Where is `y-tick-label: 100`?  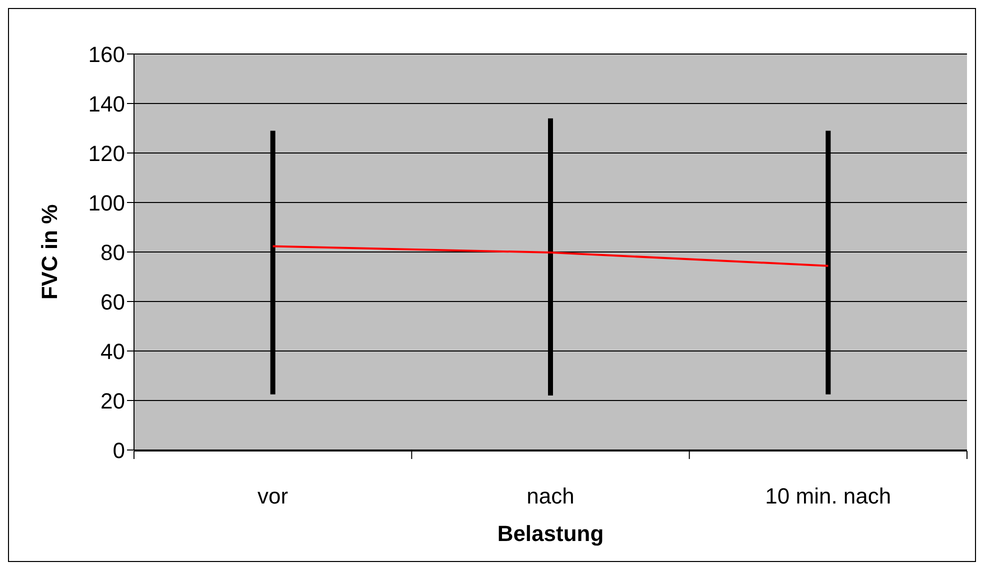 y-tick-label: 100 is located at coordinates (106, 203).